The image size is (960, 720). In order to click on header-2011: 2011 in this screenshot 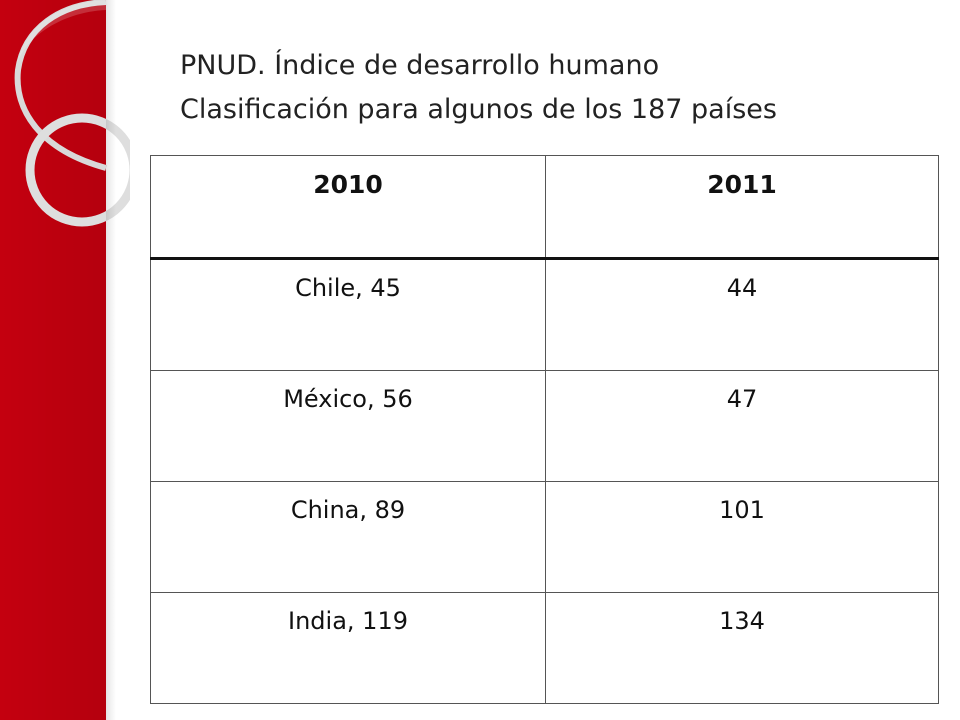, I will do `click(742, 207)`.